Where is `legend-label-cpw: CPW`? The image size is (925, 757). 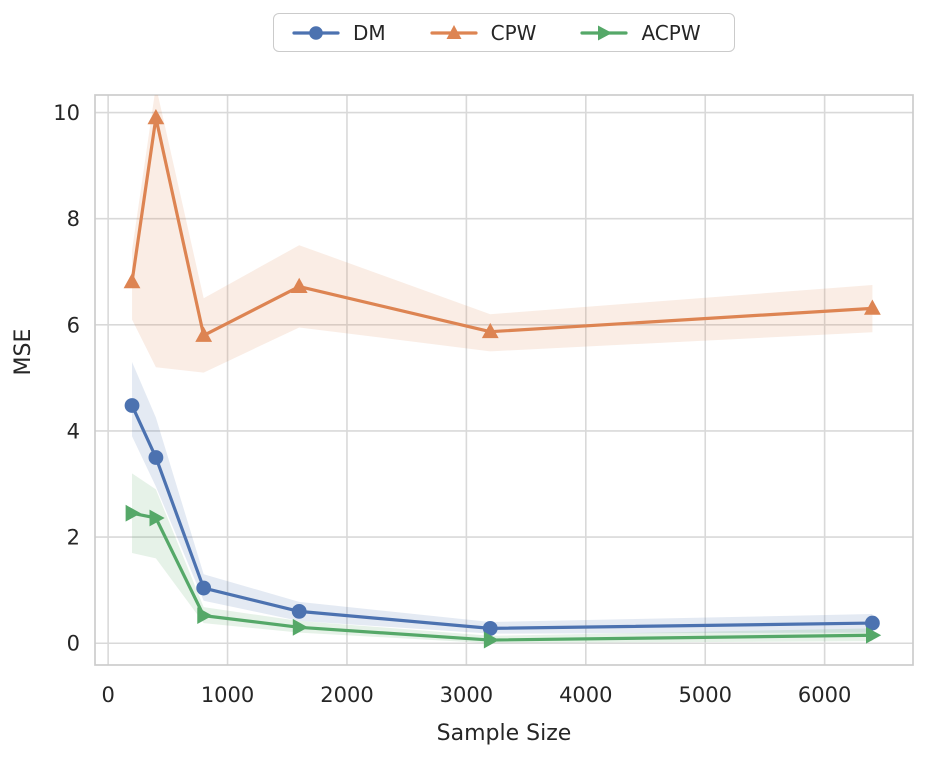
legend-label-cpw: CPW is located at coordinates (513, 32).